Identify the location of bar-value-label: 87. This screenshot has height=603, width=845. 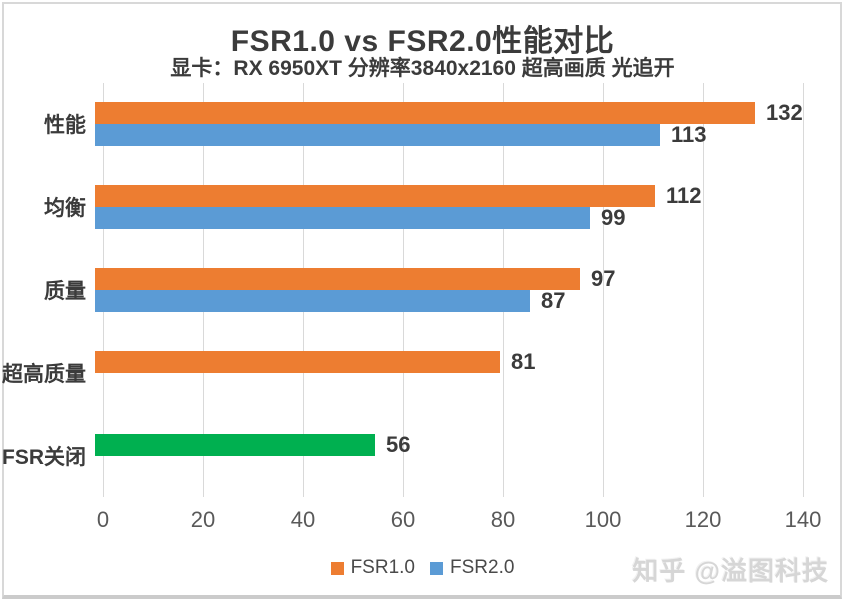
(553, 300).